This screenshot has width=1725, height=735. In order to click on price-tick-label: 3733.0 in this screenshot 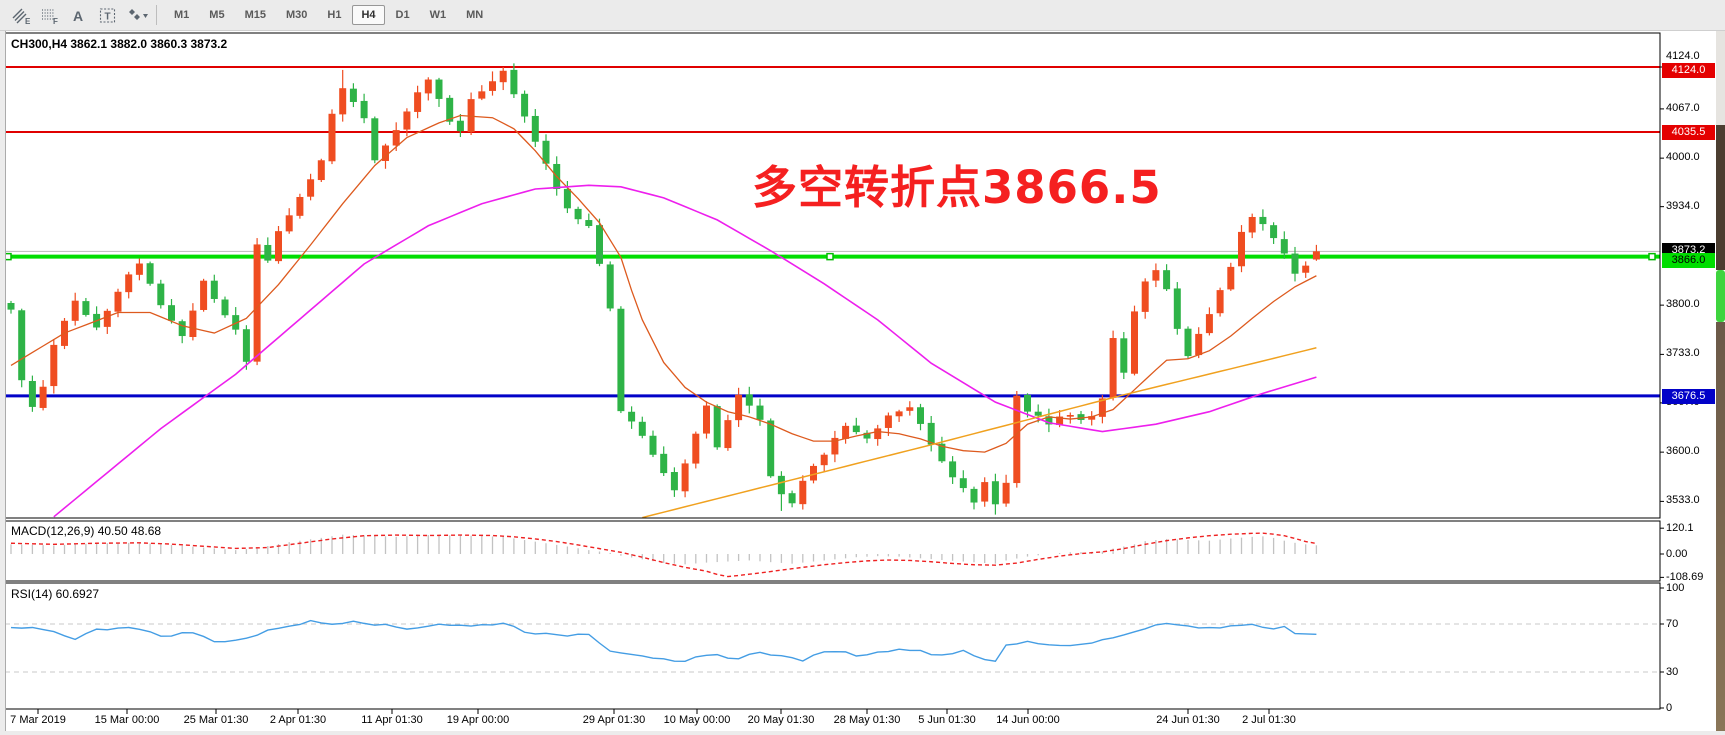, I will do `click(1683, 353)`.